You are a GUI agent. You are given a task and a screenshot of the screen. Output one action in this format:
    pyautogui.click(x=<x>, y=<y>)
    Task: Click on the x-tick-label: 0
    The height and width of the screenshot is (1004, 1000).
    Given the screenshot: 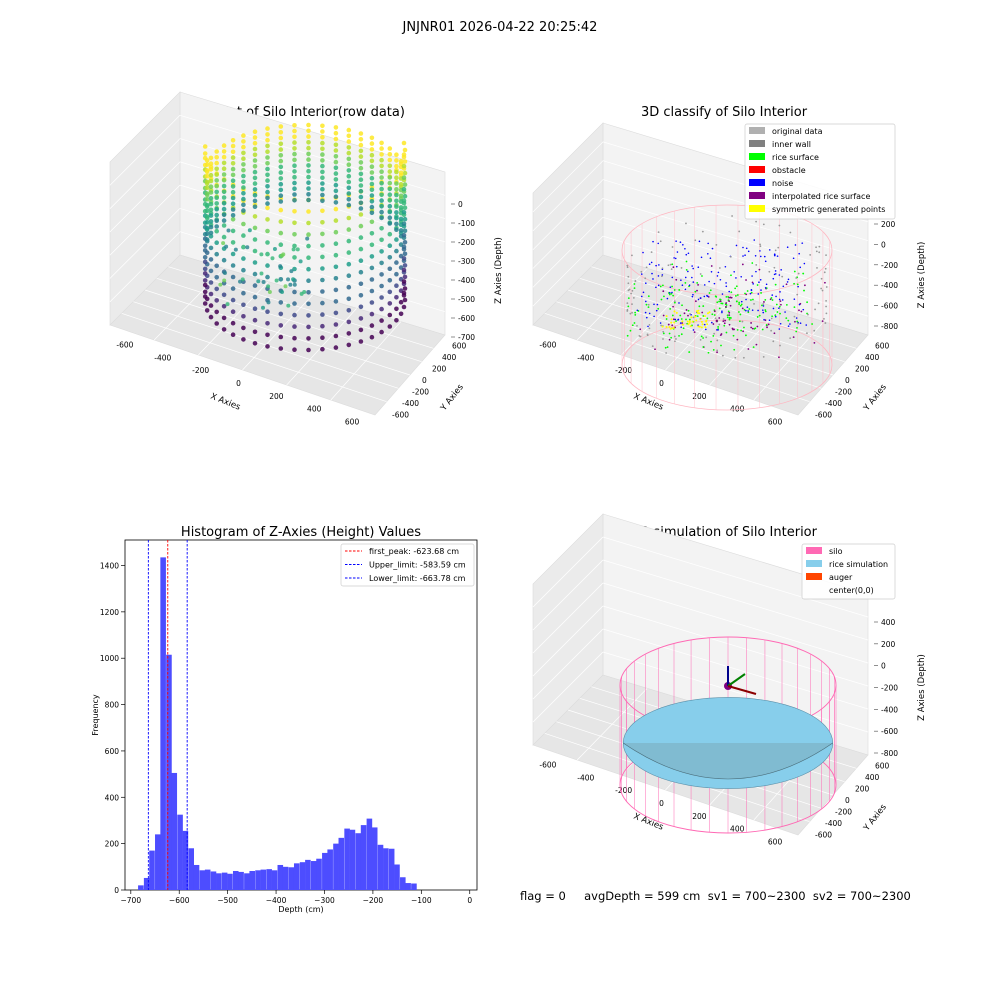 What is the action you would take?
    pyautogui.click(x=661, y=383)
    